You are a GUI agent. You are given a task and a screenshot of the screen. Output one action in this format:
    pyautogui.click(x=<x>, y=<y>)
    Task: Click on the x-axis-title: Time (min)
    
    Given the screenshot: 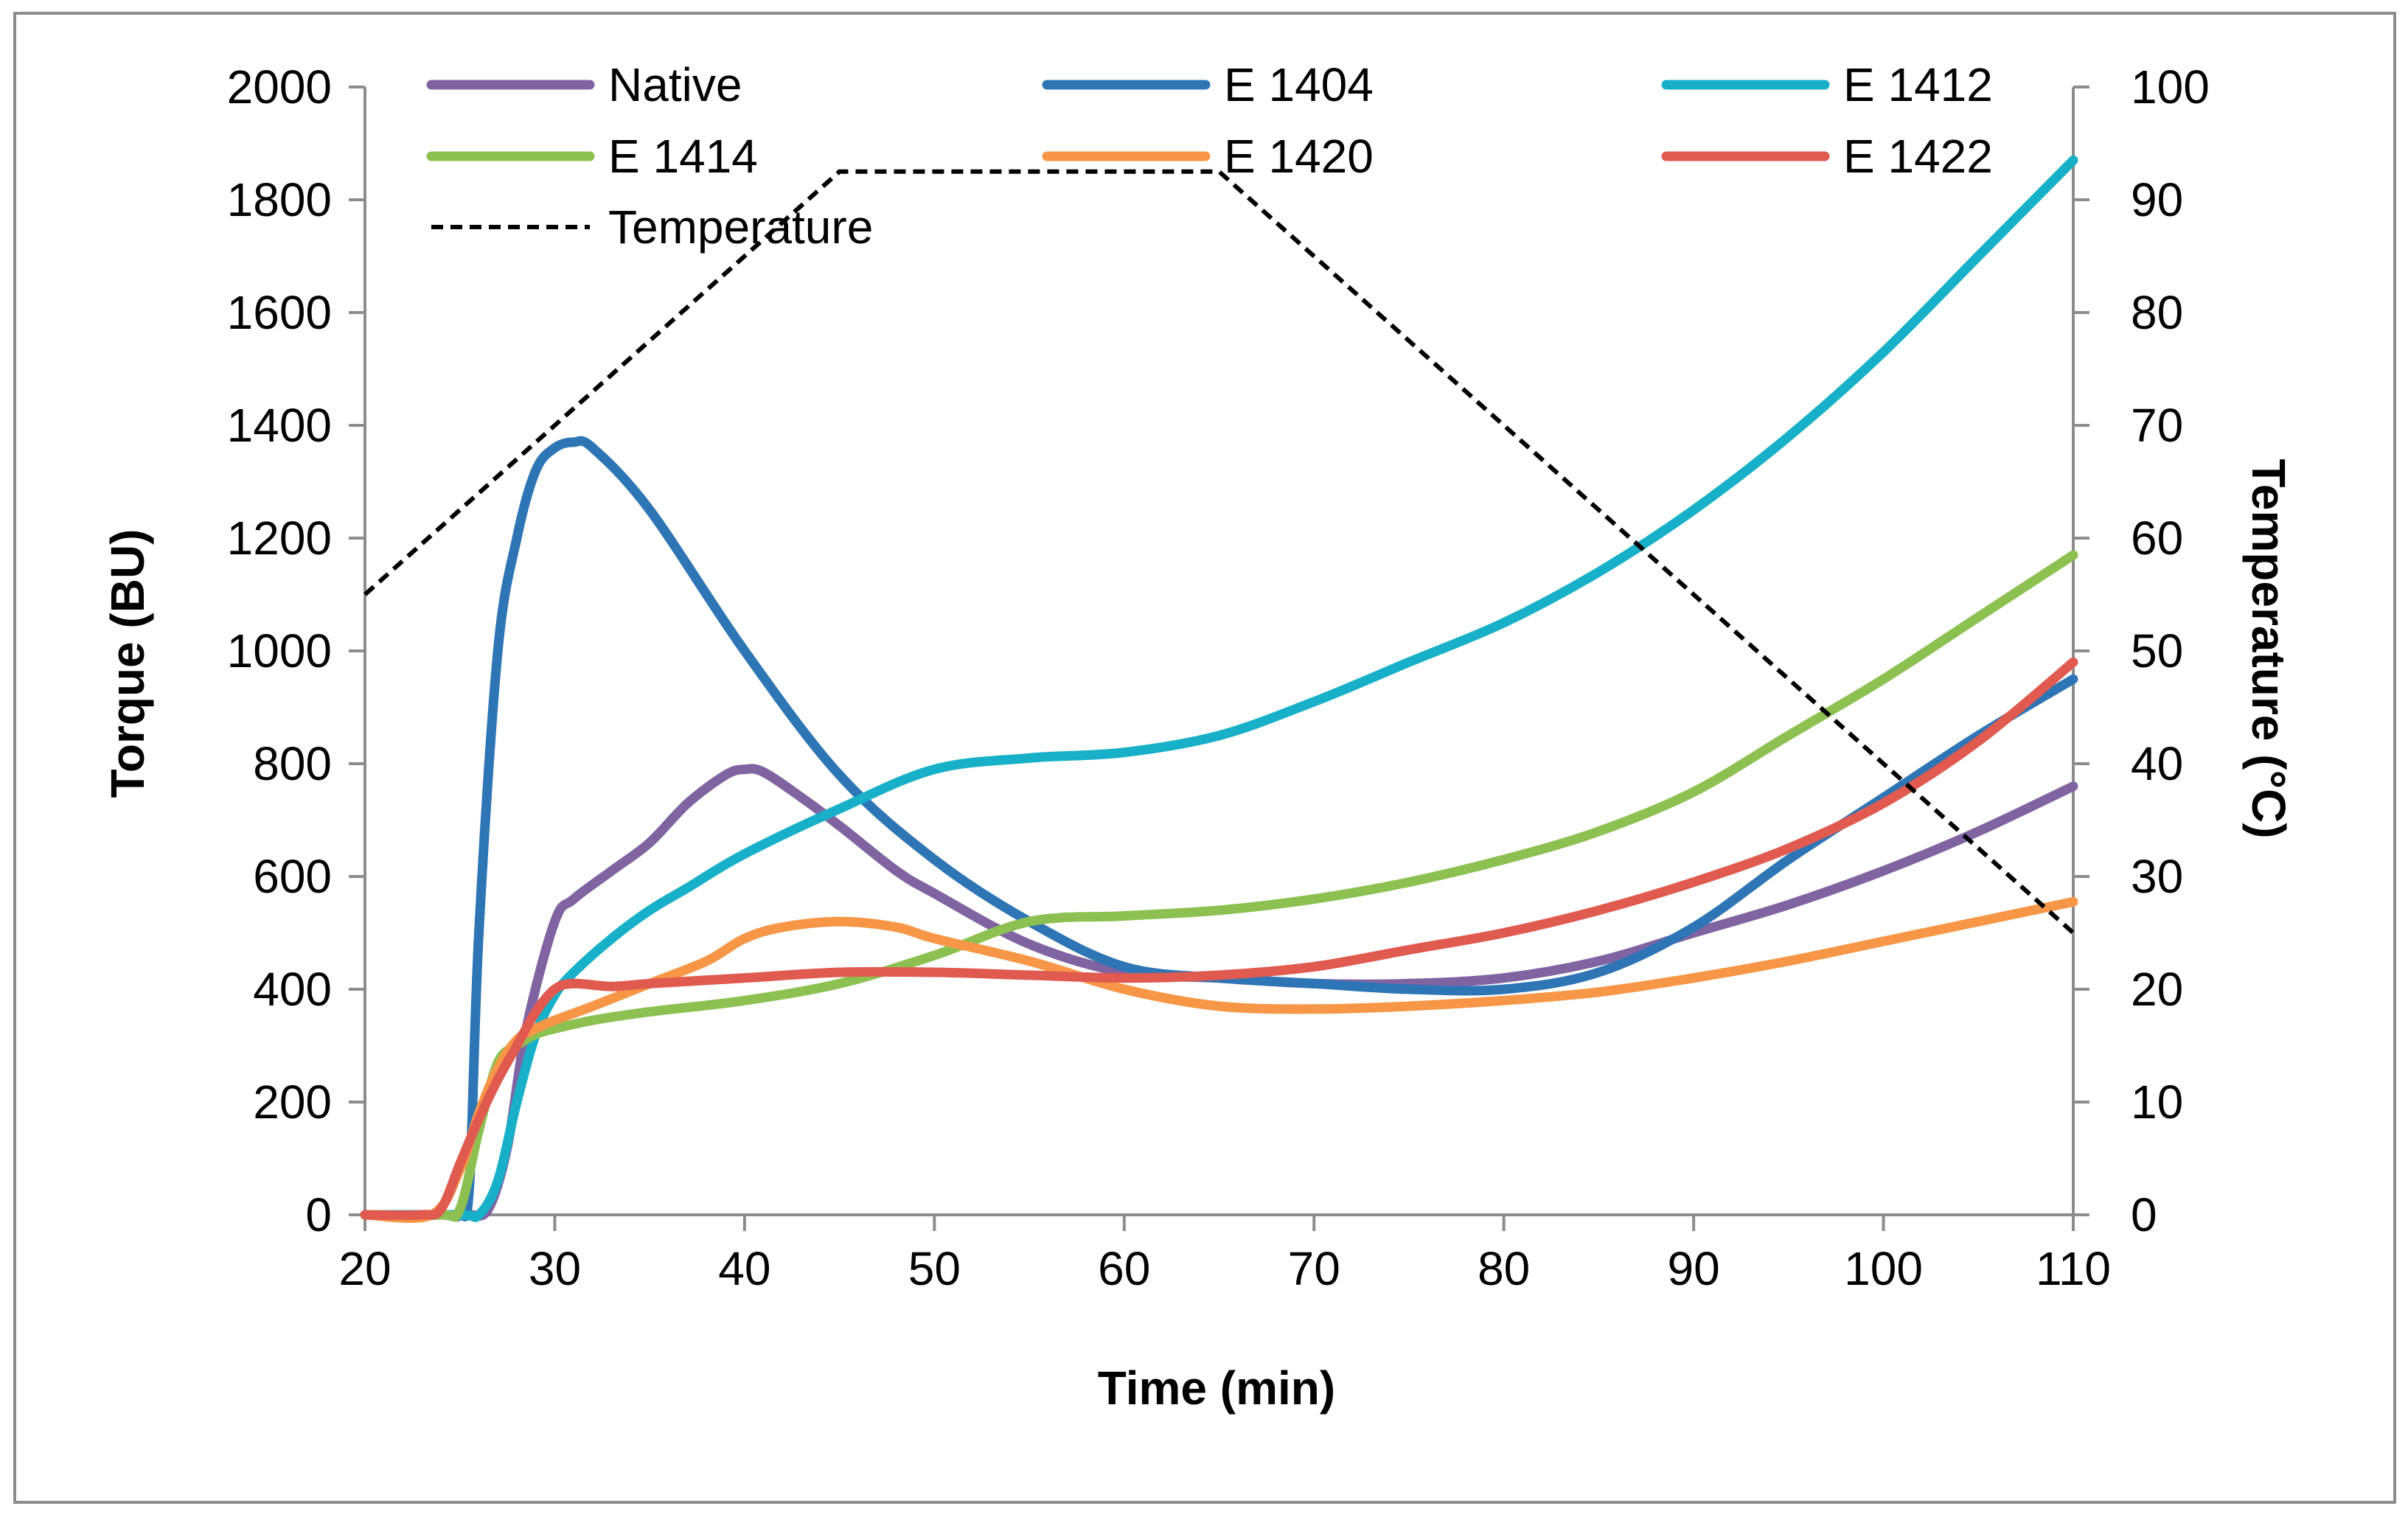 What is the action you would take?
    pyautogui.click(x=1216, y=1388)
    